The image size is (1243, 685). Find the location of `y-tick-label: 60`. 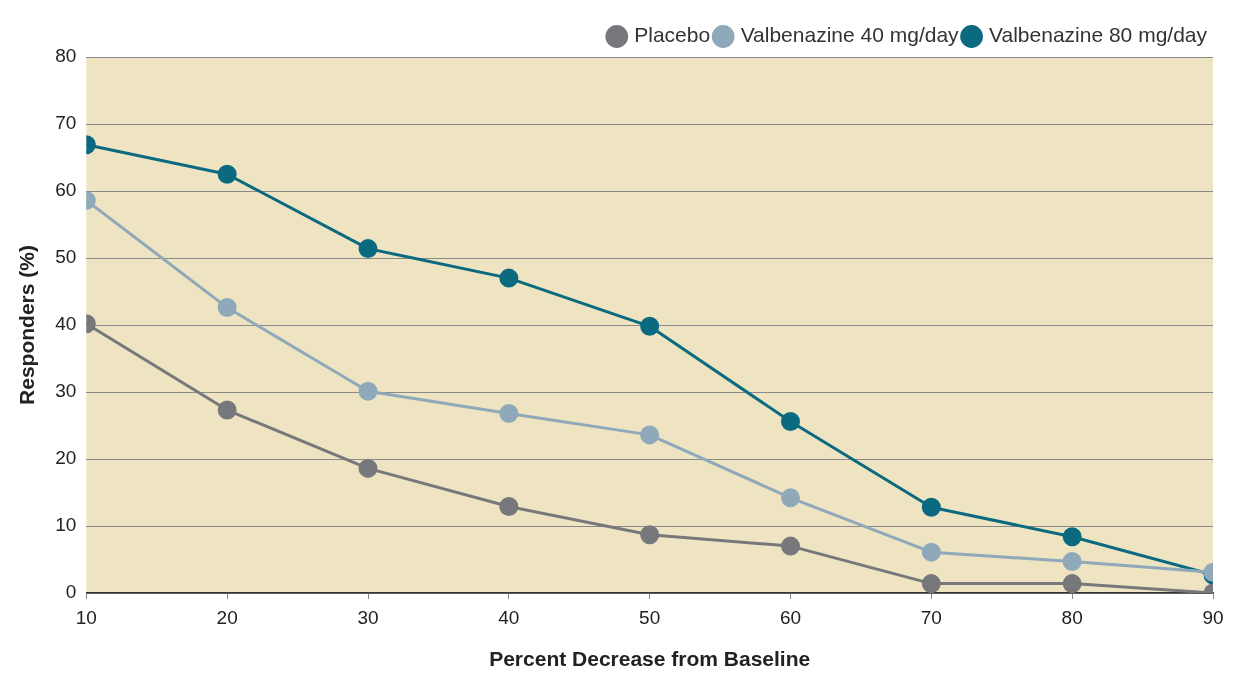

y-tick-label: 60 is located at coordinates (66, 190).